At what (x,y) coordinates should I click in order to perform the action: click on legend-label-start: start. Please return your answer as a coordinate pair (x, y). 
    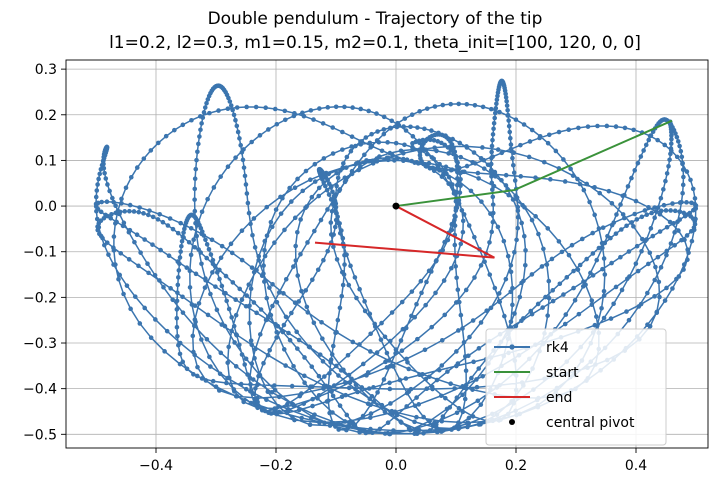
    Looking at the image, I should click on (562, 373).